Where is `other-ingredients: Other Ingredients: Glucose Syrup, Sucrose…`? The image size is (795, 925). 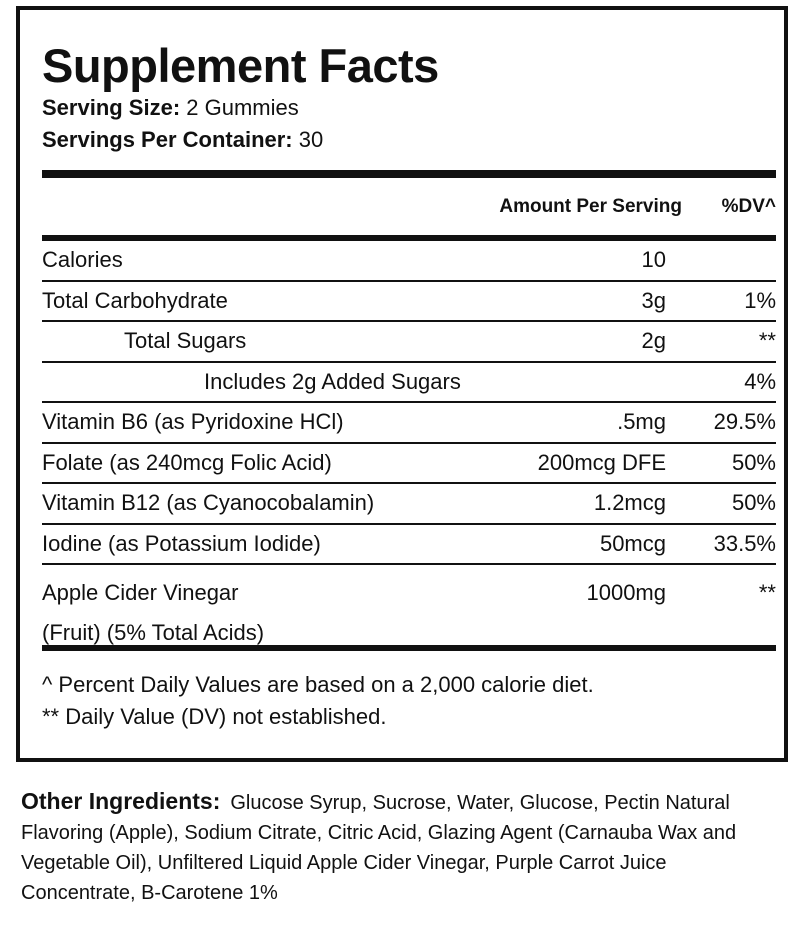
other-ingredients: Other Ingredients: Glucose Syrup, Sucrose… is located at coordinates (396, 847).